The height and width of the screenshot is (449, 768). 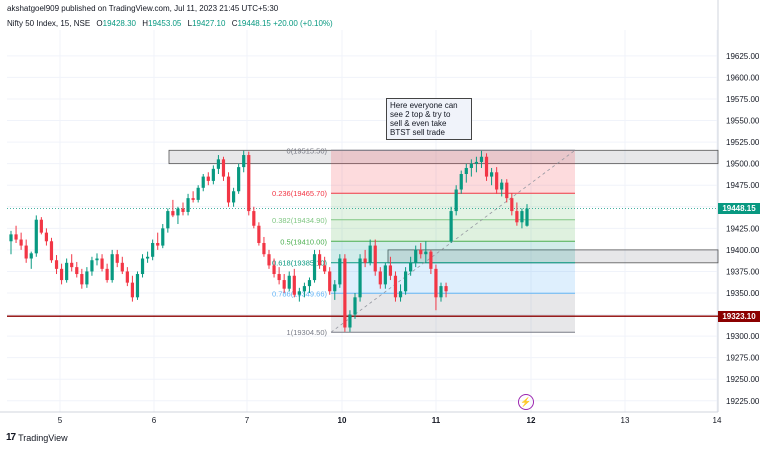 What do you see at coordinates (526, 402) in the screenshot?
I see `lightning-icon: ⚡` at bounding box center [526, 402].